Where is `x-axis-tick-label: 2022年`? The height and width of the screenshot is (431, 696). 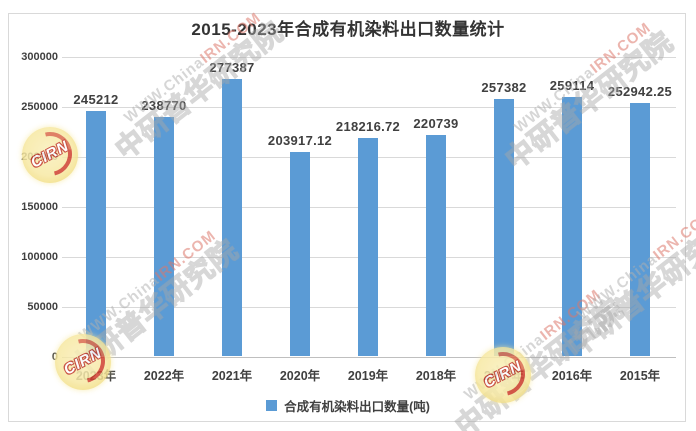 x-axis-tick-label: 2022年 is located at coordinates (164, 376).